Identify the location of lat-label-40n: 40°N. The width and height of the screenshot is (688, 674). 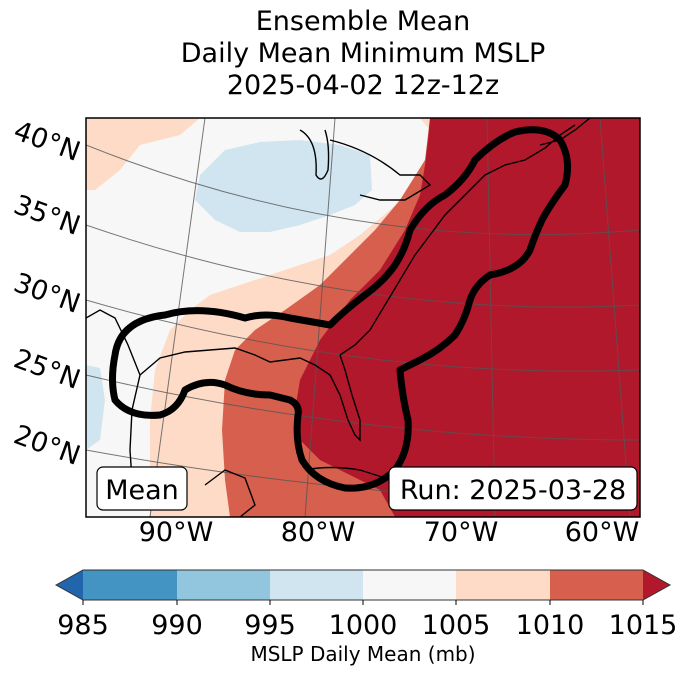
(47, 141).